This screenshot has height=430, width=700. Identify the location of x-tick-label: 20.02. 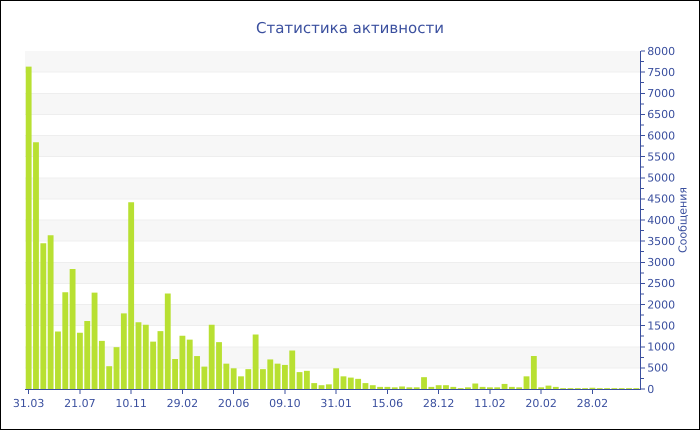
(541, 403).